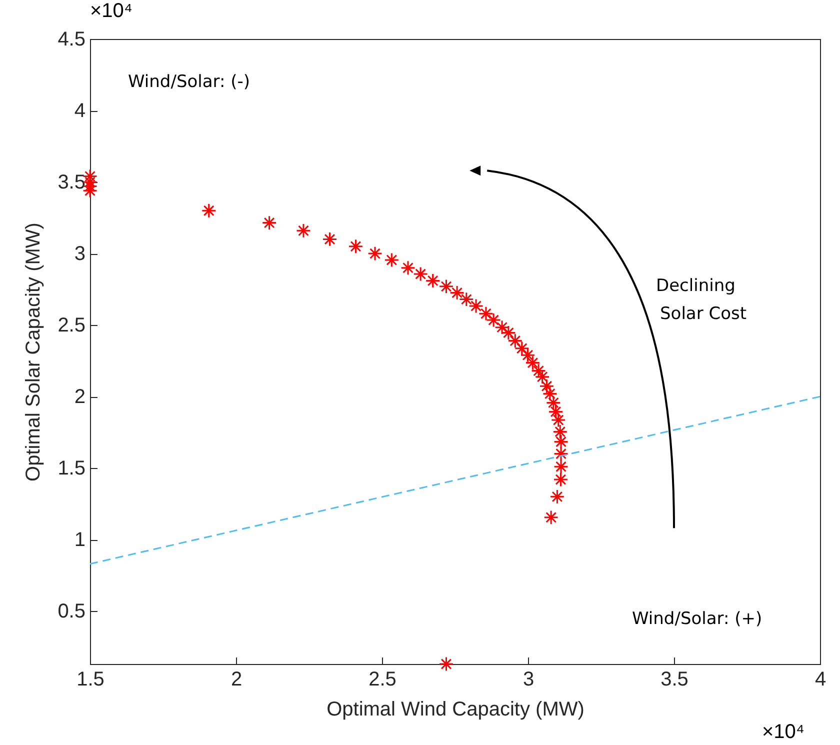 The height and width of the screenshot is (745, 840). What do you see at coordinates (696, 286) in the screenshot?
I see `annotation: Declining` at bounding box center [696, 286].